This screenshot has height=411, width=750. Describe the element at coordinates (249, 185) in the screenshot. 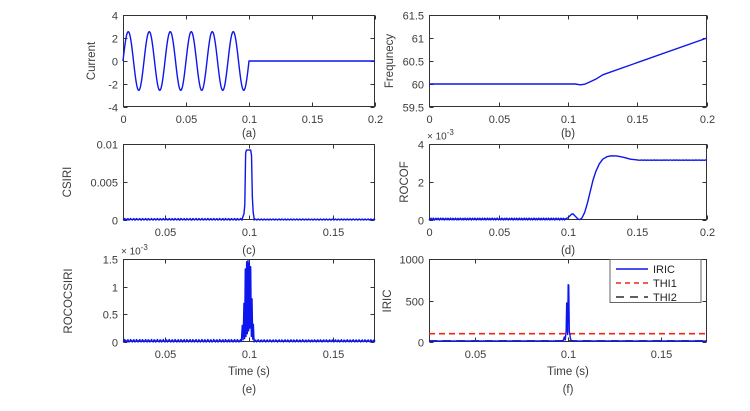

I see `series-csiri` at that location.